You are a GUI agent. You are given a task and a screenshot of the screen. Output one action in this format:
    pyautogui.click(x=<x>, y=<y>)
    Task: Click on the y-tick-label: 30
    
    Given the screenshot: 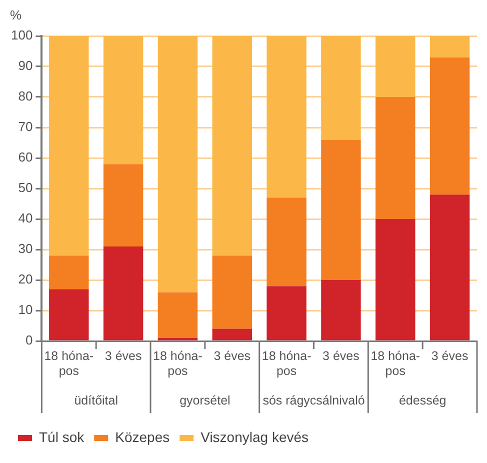 What is the action you would take?
    pyautogui.click(x=25, y=248)
    